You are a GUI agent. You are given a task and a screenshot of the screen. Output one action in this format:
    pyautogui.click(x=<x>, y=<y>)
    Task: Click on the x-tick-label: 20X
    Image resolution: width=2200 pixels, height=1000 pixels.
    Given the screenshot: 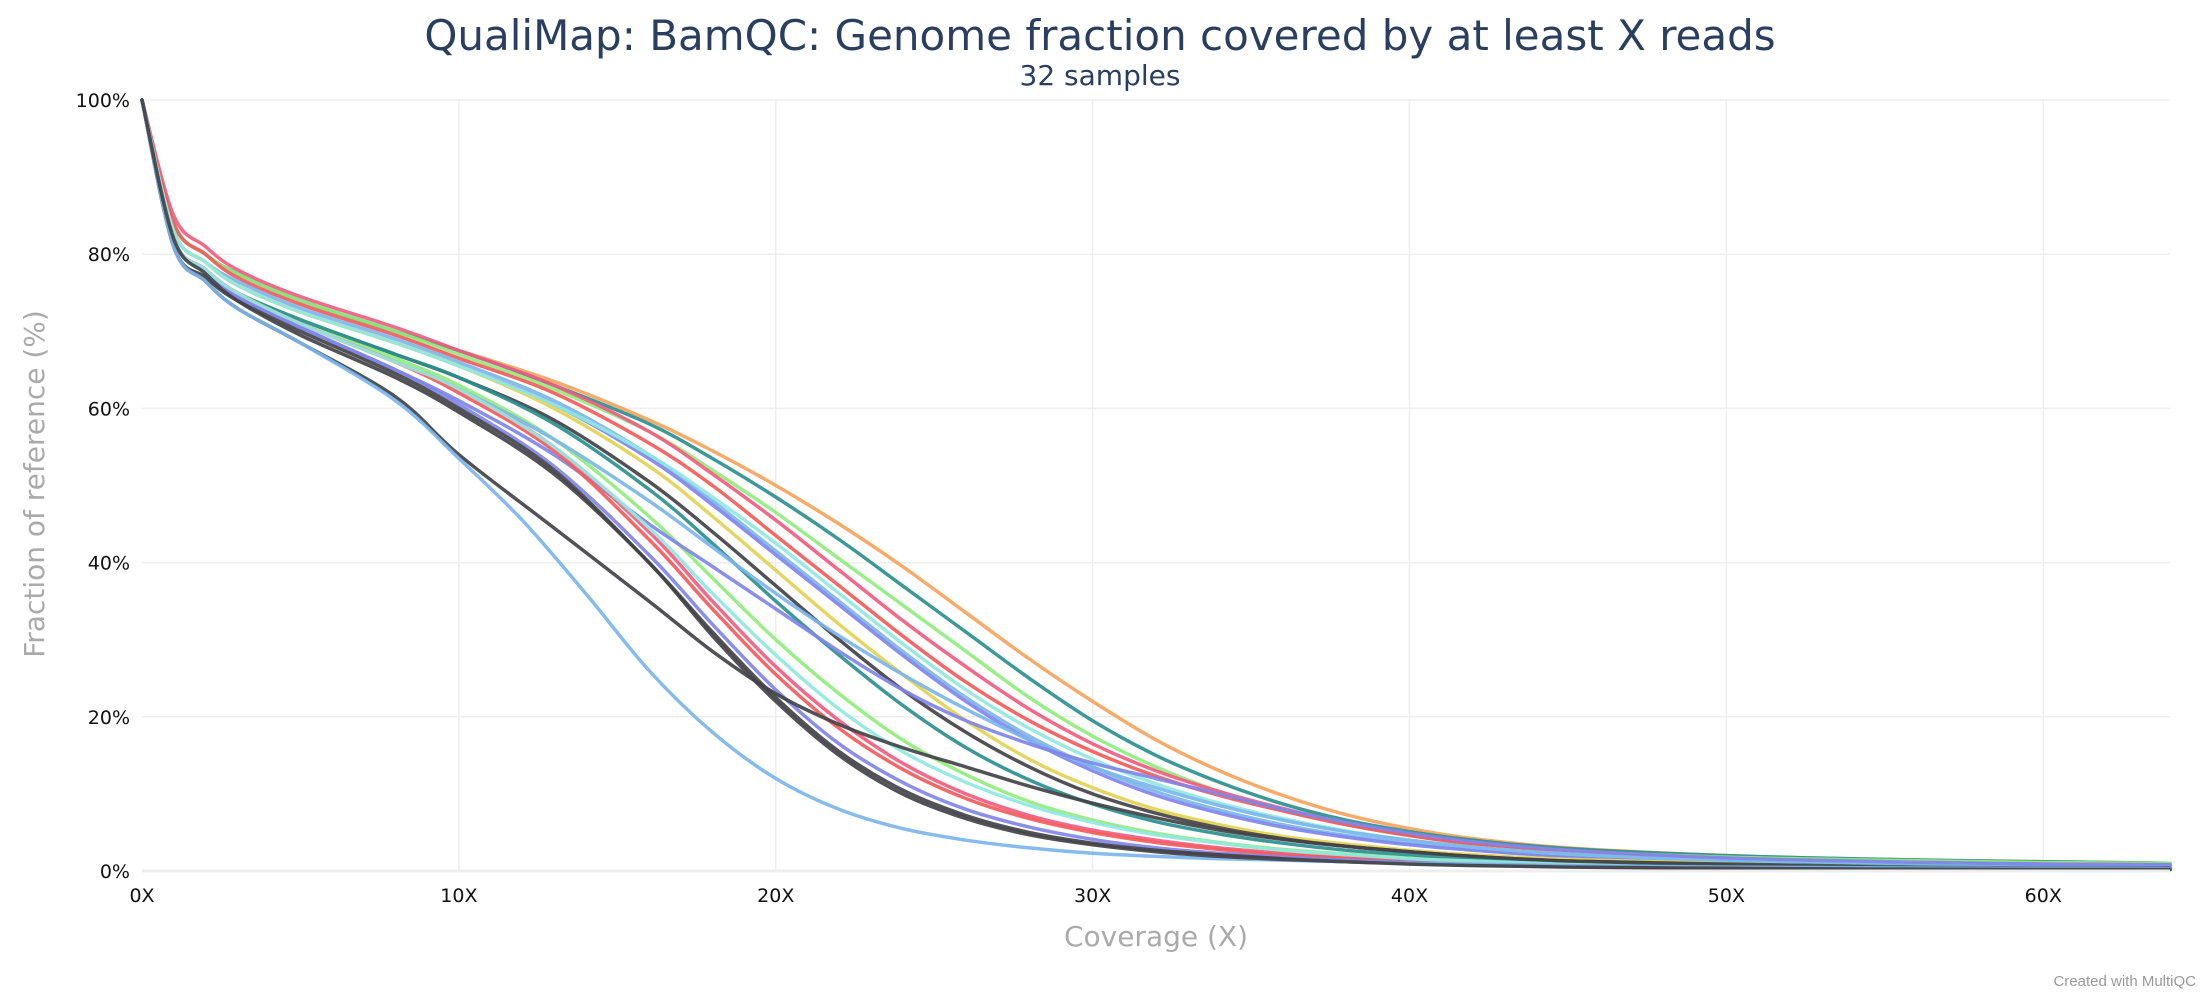 What is the action you would take?
    pyautogui.click(x=775, y=896)
    